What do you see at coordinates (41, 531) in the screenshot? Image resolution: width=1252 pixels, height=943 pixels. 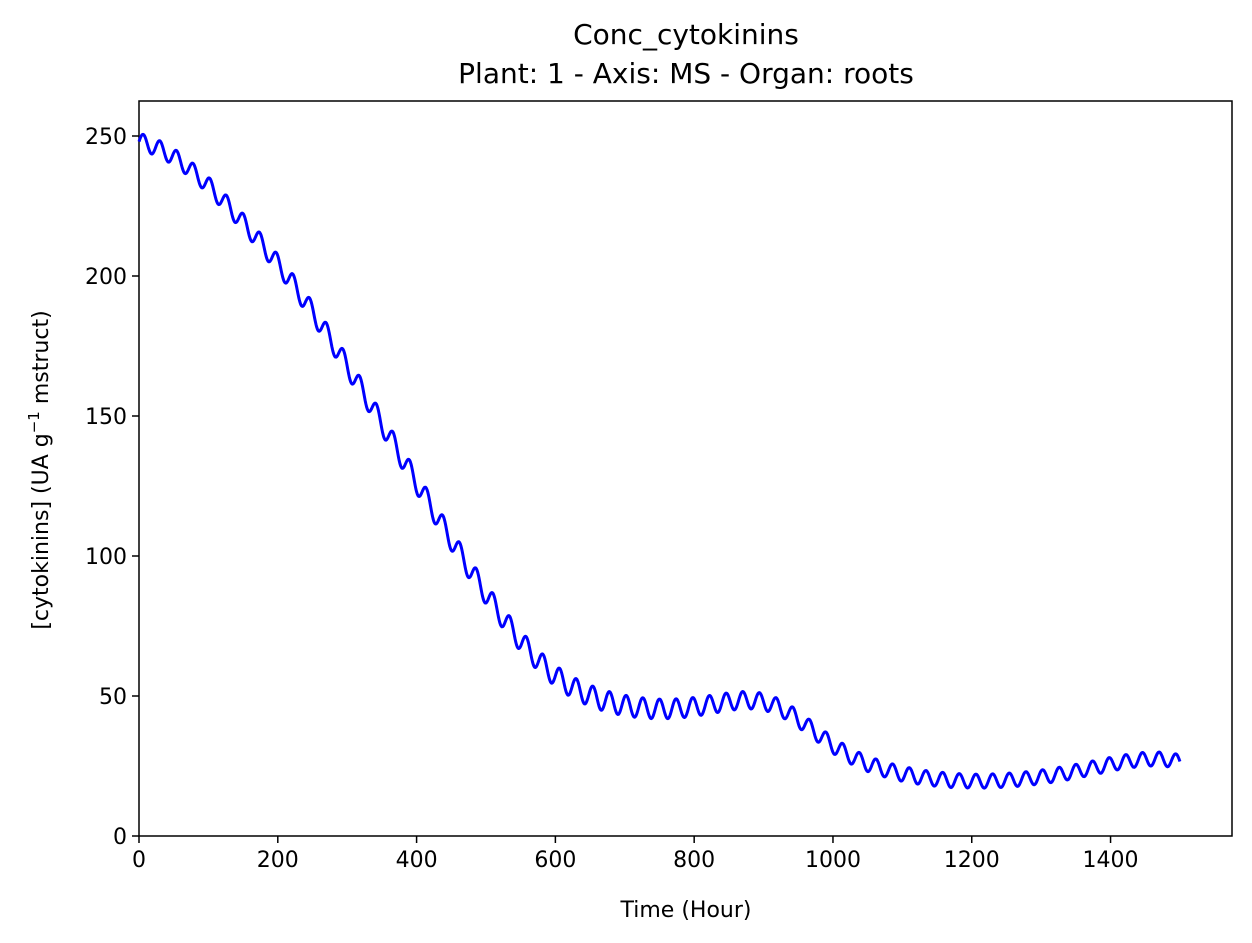 I see `y-axis-label-main: [cytokinins] (UA g` at bounding box center [41, 531].